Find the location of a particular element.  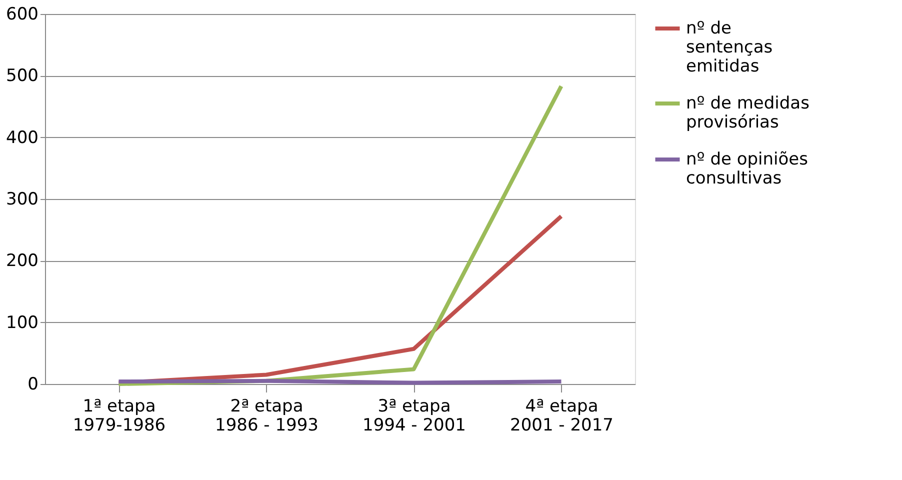

y-tick-label: 500 is located at coordinates (22, 76).